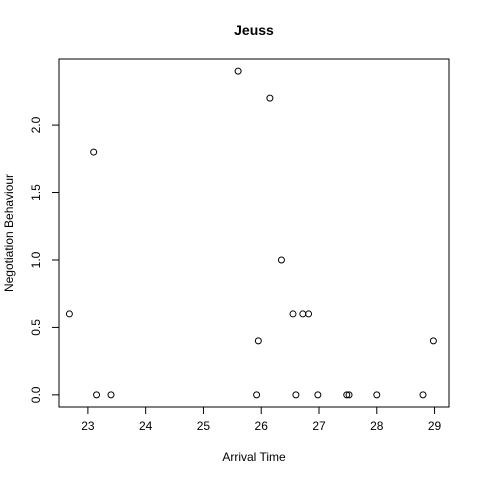 The image size is (480, 480). What do you see at coordinates (204, 426) in the screenshot?
I see `x-tick-label: 25` at bounding box center [204, 426].